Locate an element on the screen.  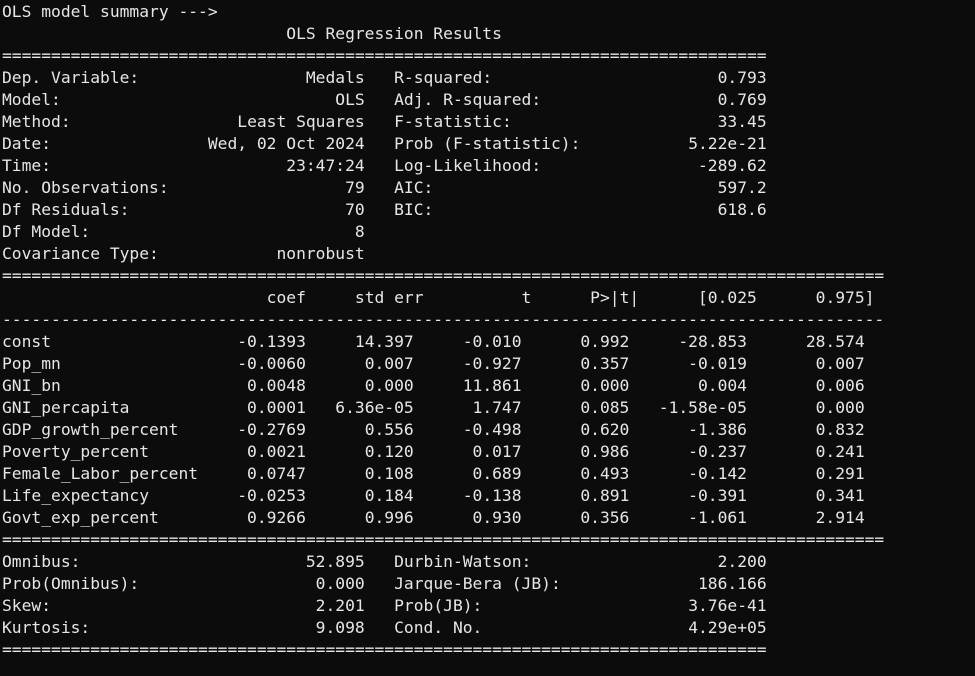
t-value: 0.930 is located at coordinates (467, 517).